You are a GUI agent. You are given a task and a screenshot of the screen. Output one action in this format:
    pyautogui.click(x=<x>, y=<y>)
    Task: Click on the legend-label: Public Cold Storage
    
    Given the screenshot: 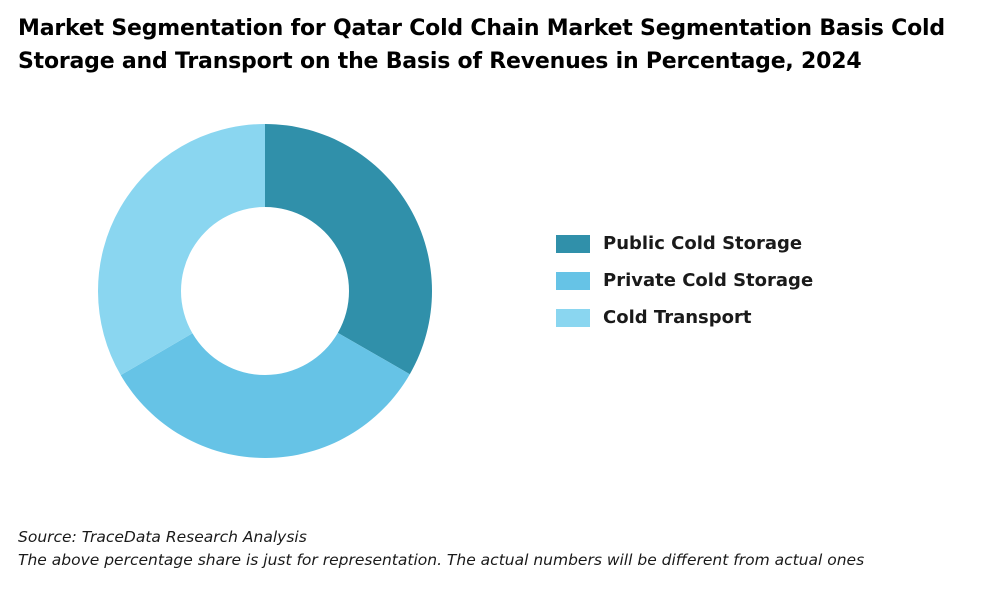 What is the action you would take?
    pyautogui.click(x=703, y=243)
    